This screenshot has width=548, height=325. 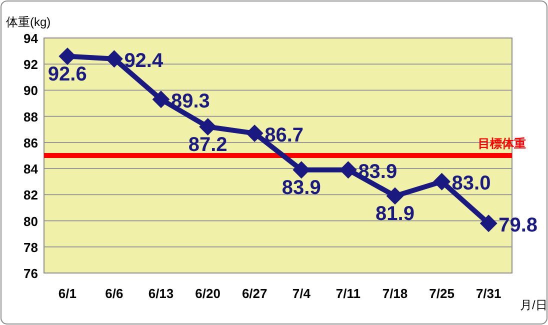 I want to click on y-axis-title: 体重(kg), so click(x=28, y=22).